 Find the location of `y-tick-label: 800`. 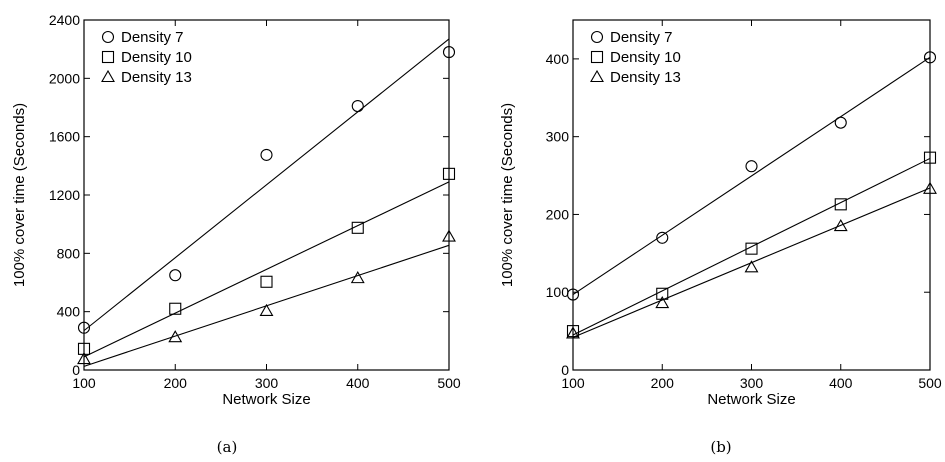

y-tick-label: 800 is located at coordinates (69, 253).